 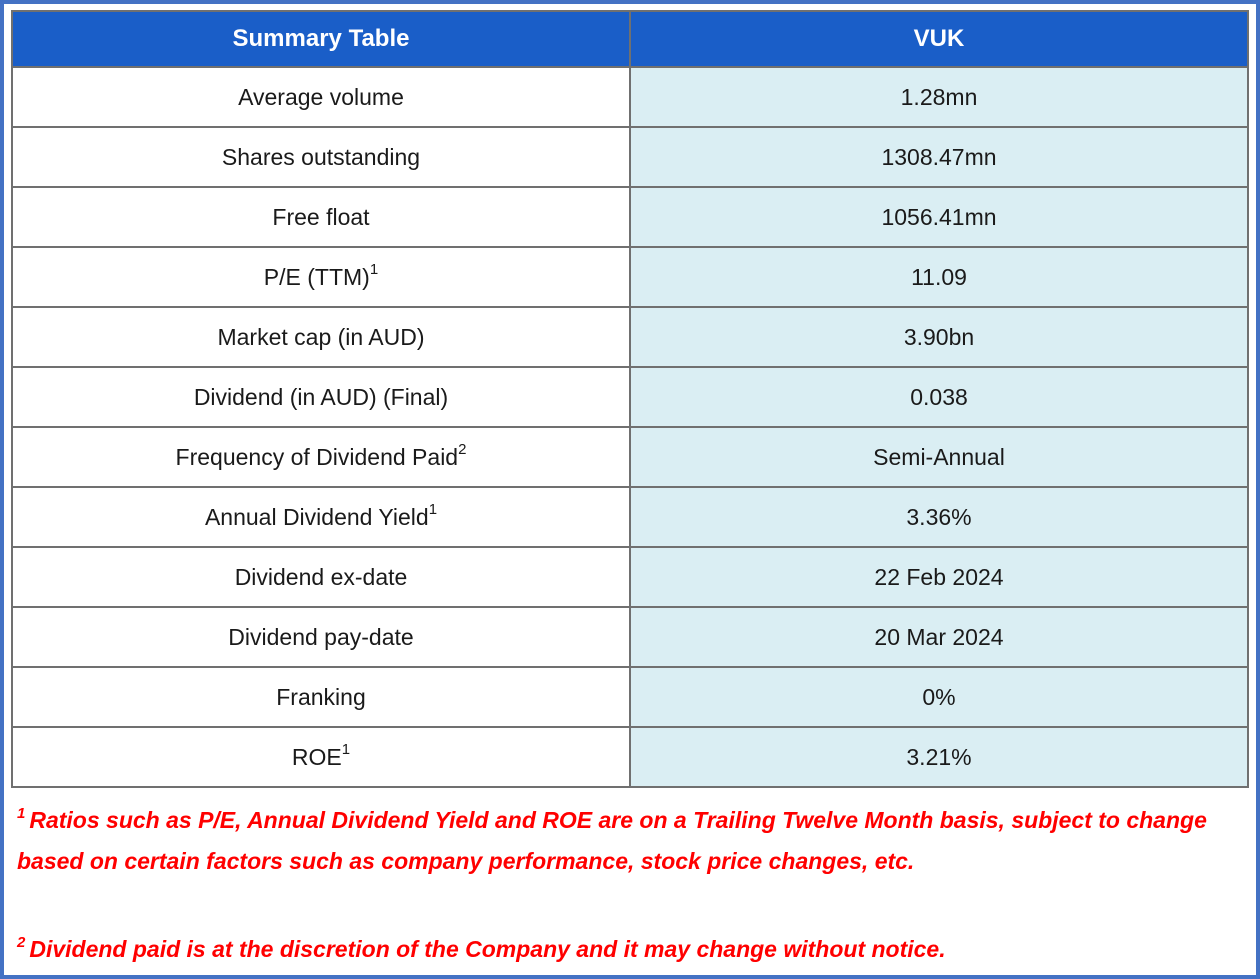 I want to click on row-label: ROE1, so click(x=321, y=757).